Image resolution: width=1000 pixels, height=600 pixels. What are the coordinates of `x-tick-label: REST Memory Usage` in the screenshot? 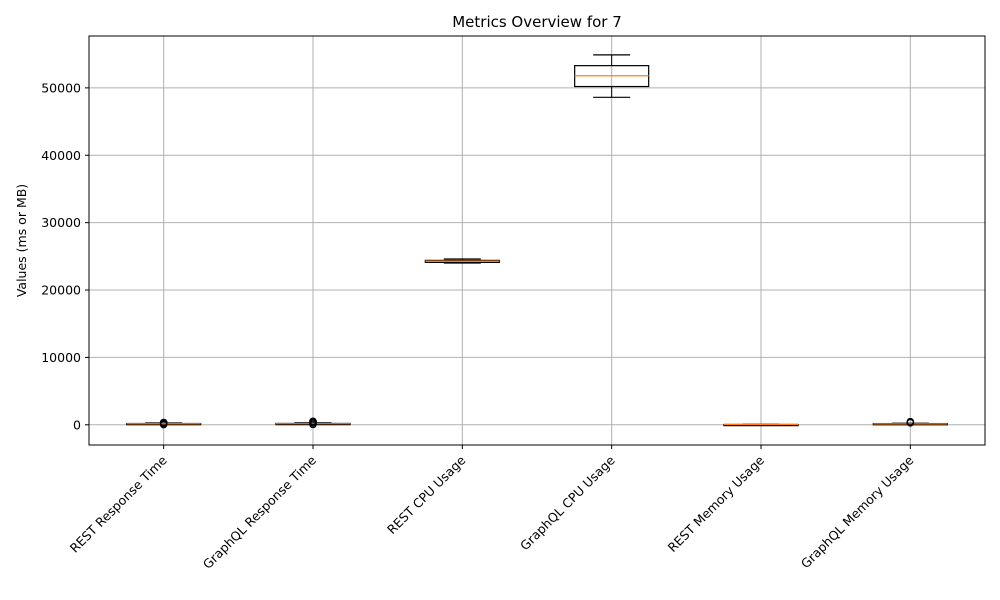 It's located at (716, 503).